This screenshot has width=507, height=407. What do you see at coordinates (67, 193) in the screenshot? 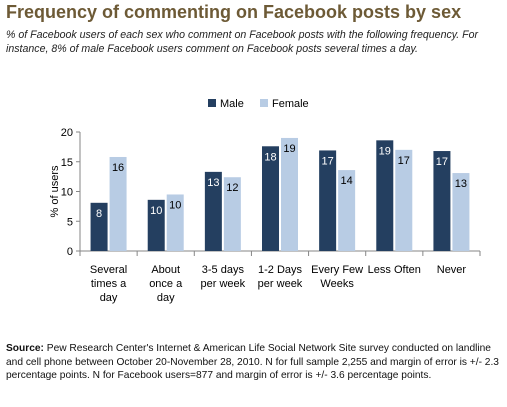
I see `y-tick-label: 10` at bounding box center [67, 193].